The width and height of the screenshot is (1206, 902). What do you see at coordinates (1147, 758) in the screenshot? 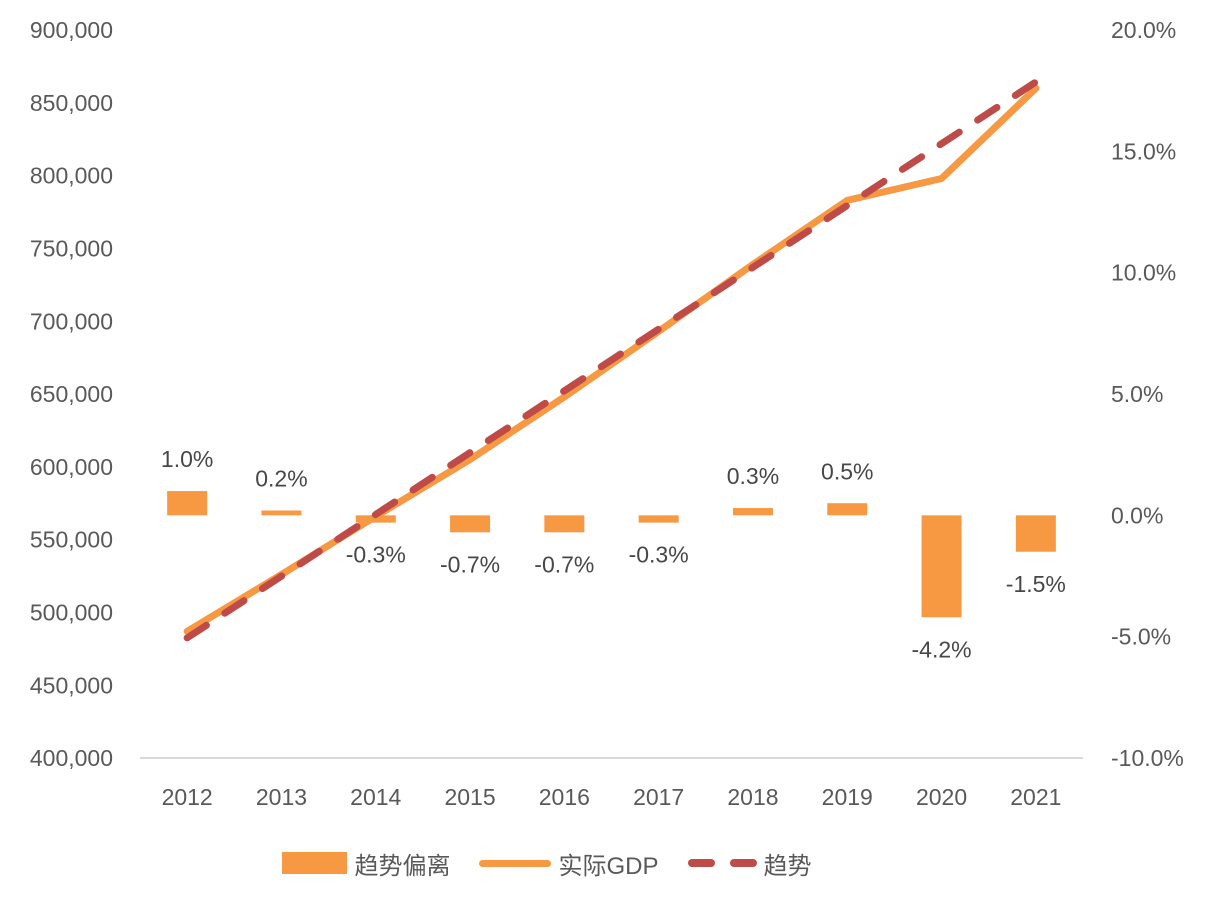
I see `right-axis-tick-label: -10.0%` at bounding box center [1147, 758].